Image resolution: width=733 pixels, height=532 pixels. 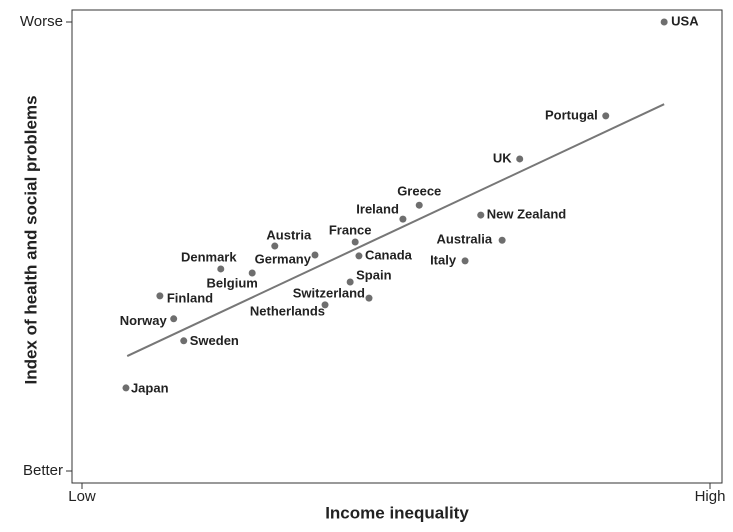 What do you see at coordinates (43, 470) in the screenshot?
I see `y-tick-label: Better` at bounding box center [43, 470].